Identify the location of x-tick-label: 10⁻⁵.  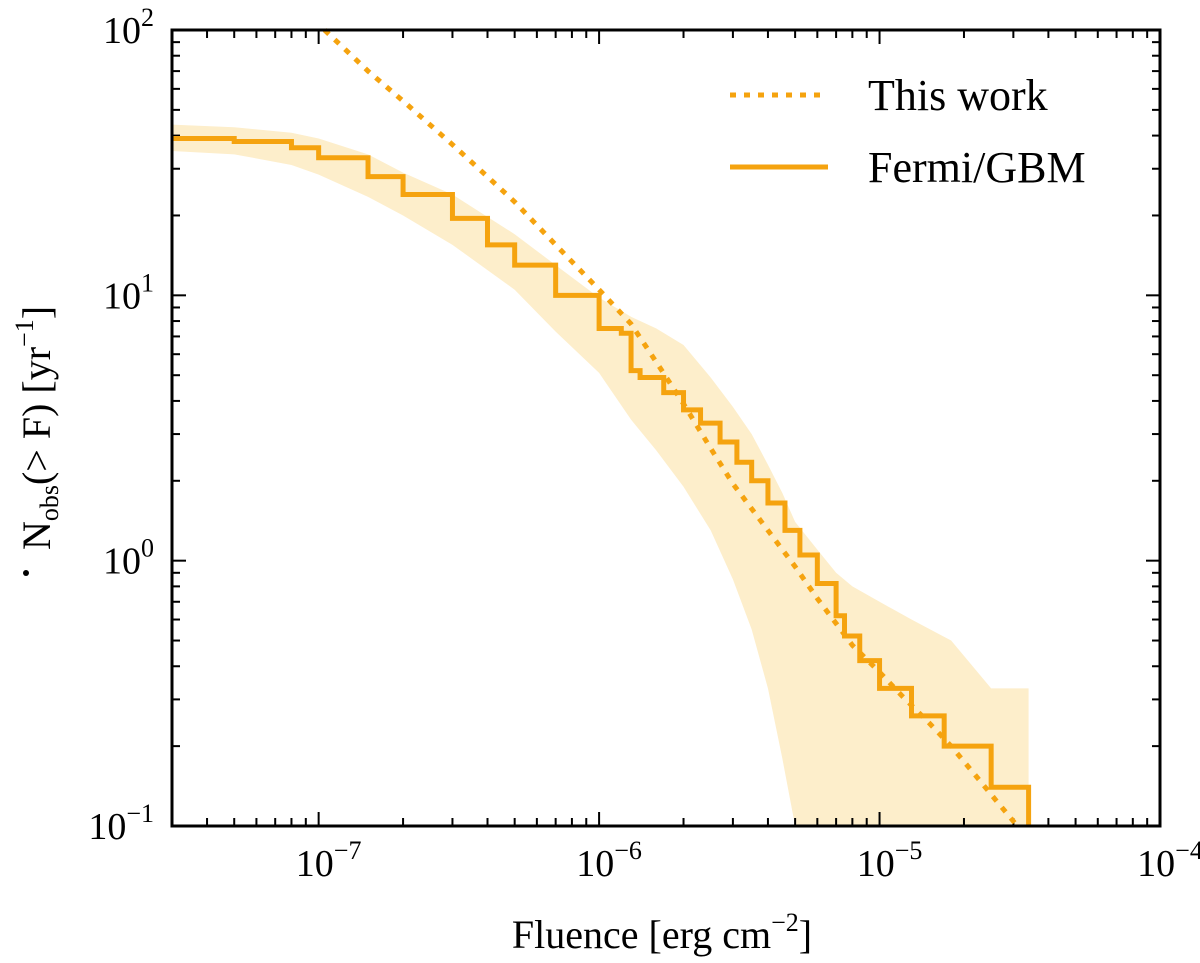
(890, 860).